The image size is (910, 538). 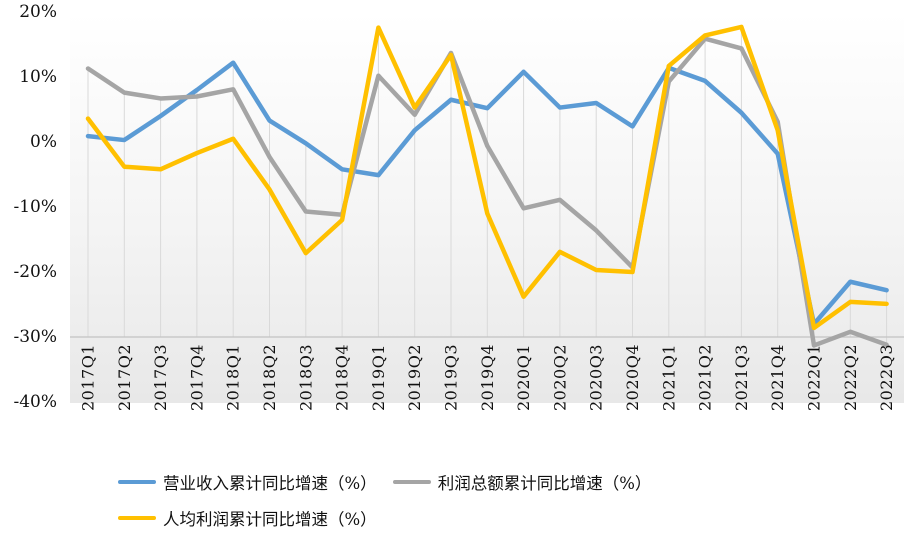 I want to click on x-tick-label-2022Q1: 2022Q1, so click(x=814, y=377).